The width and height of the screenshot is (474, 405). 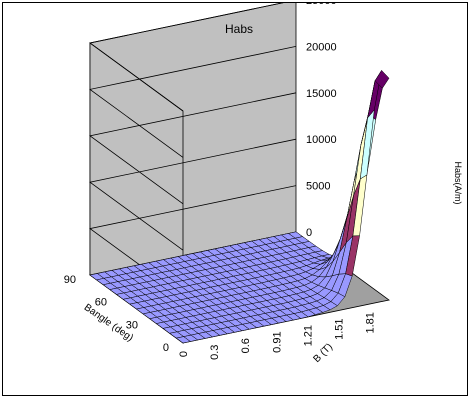 I want to click on z-tick-label: 25000, so click(x=321, y=5).